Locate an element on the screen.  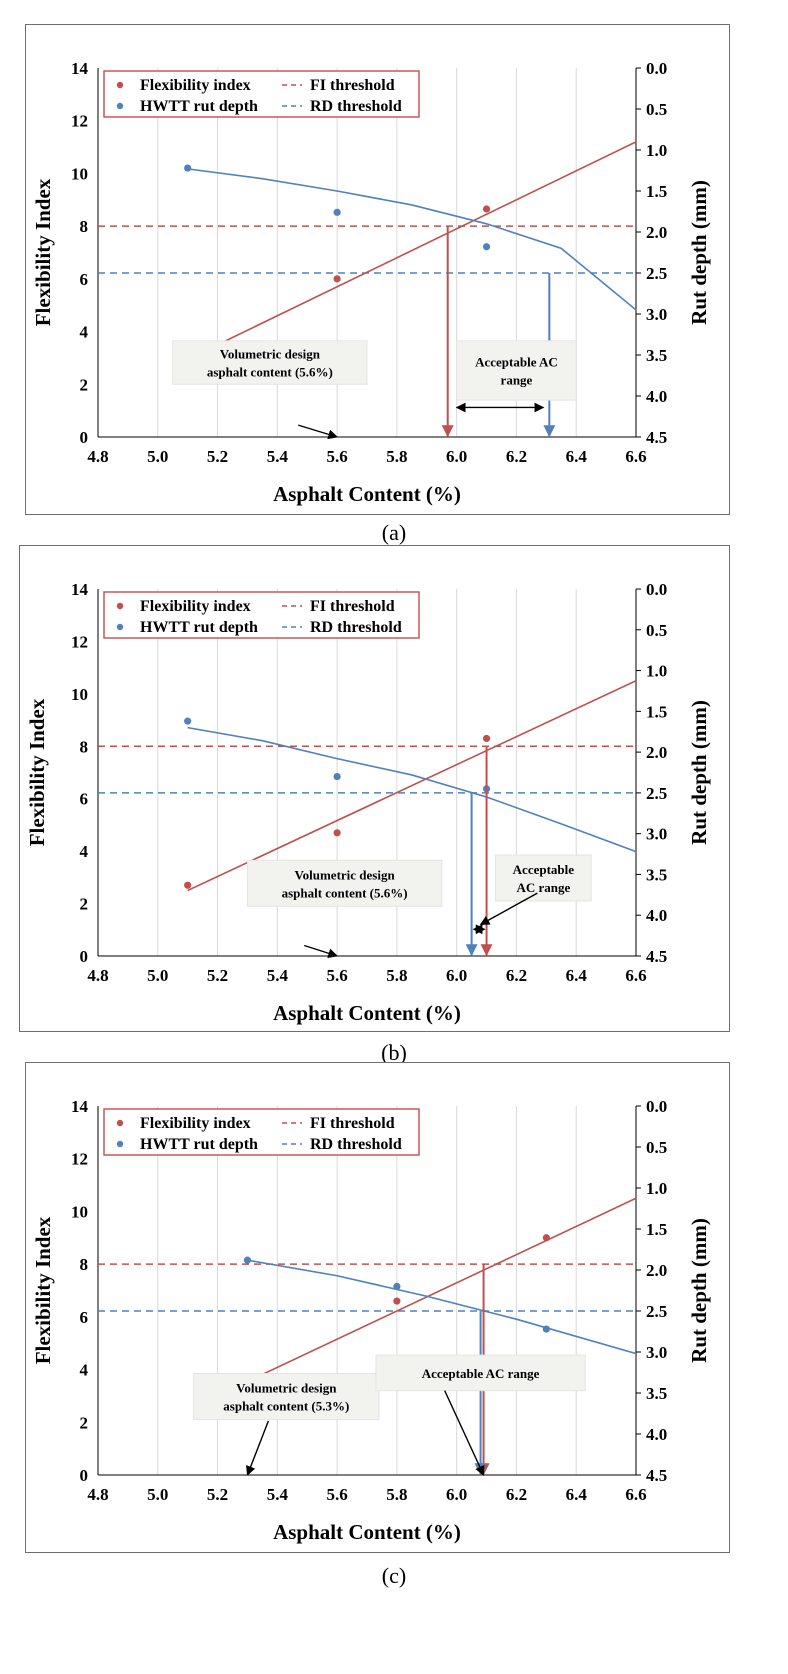
annotation-text-volumetric: asphalt content (5.3%) is located at coordinates (286, 1406).